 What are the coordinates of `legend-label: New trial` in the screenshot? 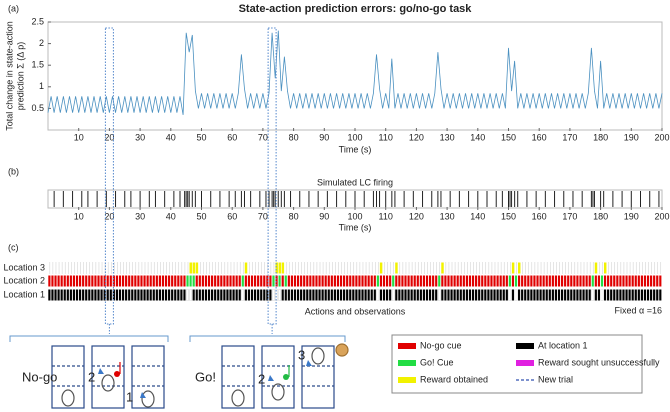 It's located at (555, 379).